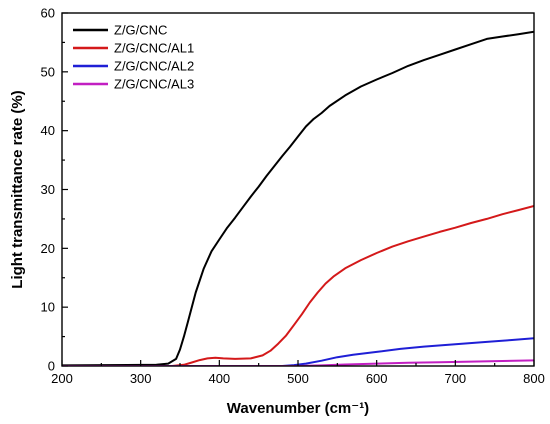 This screenshot has height=424, width=550. I want to click on y-tick-label: 60, so click(48, 13).